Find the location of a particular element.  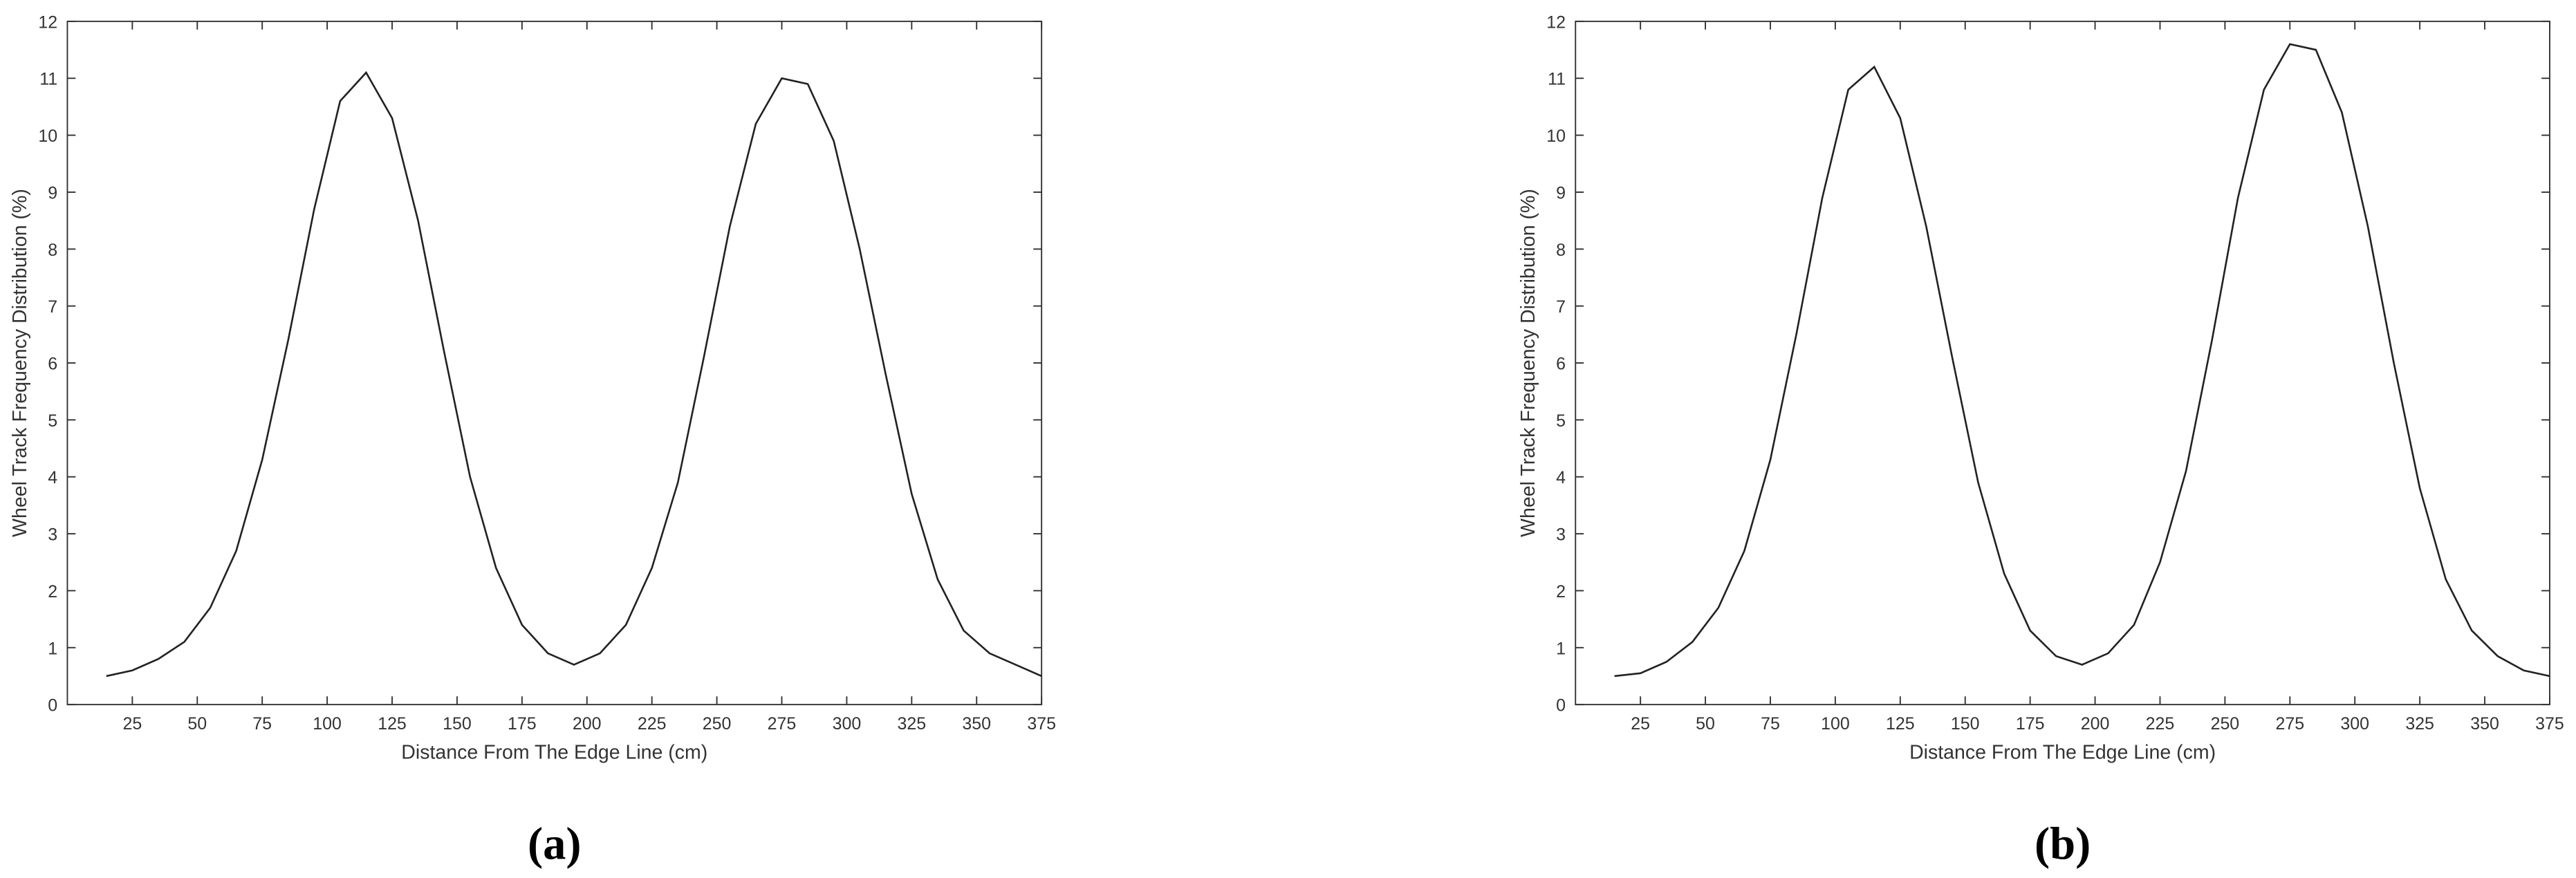

panel-label: (a) is located at coordinates (555, 844).